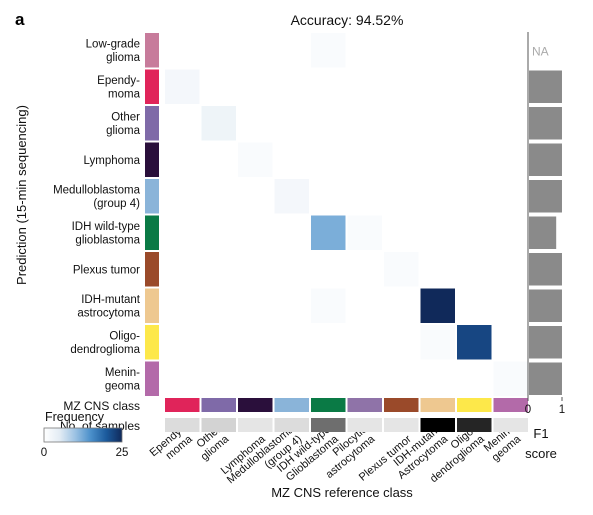 This screenshot has width=593, height=515. Describe the element at coordinates (106, 234) in the screenshot. I see `row-label: IDH wild-type glioblastoma` at that location.